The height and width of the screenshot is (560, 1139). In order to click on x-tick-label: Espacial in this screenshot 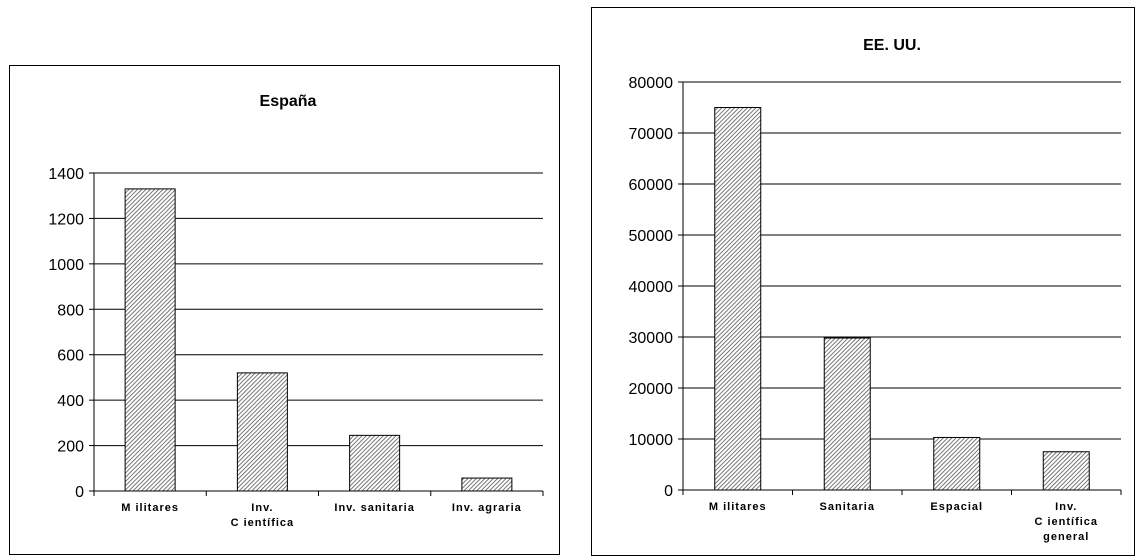, I will do `click(956, 507)`.